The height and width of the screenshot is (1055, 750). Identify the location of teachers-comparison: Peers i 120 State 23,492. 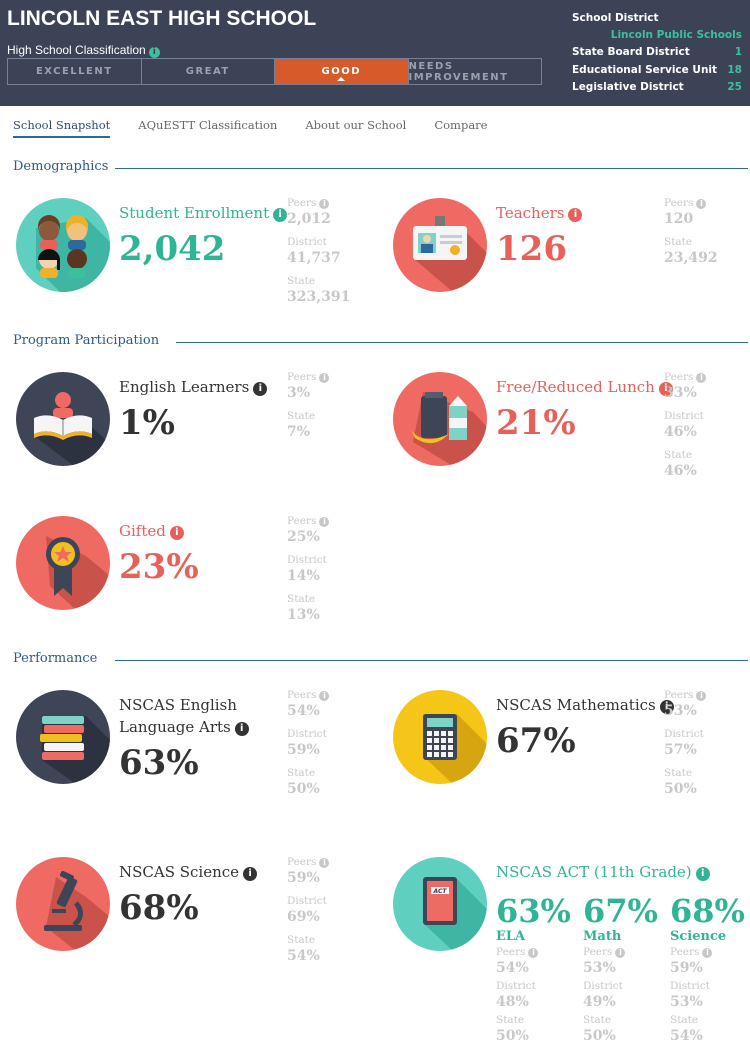
(704, 235).